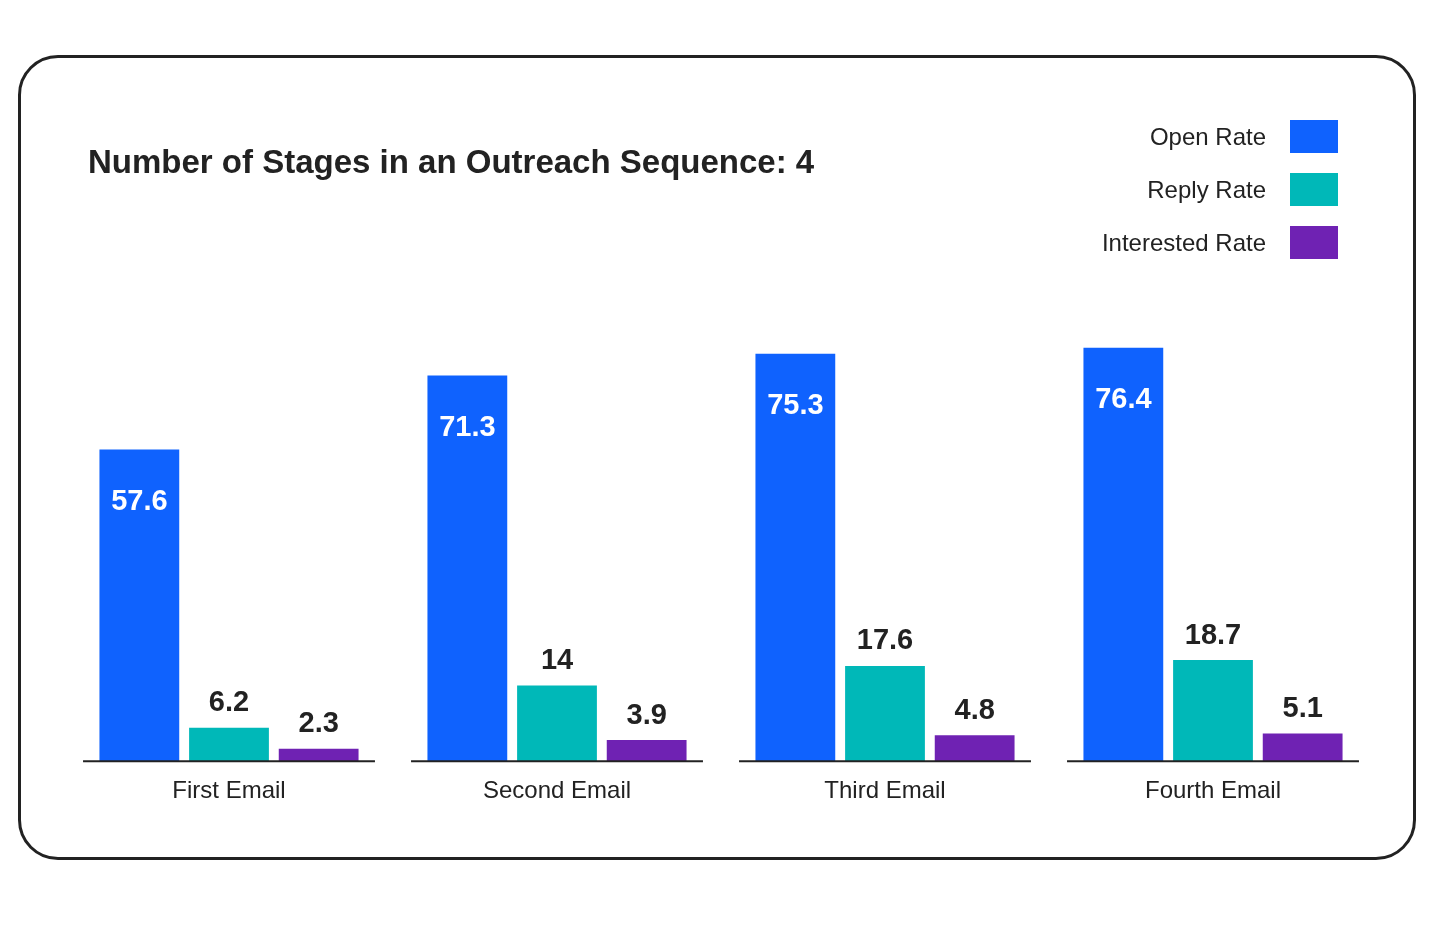 This screenshot has width=1440, height=934. I want to click on data-label: 4.8, so click(974, 708).